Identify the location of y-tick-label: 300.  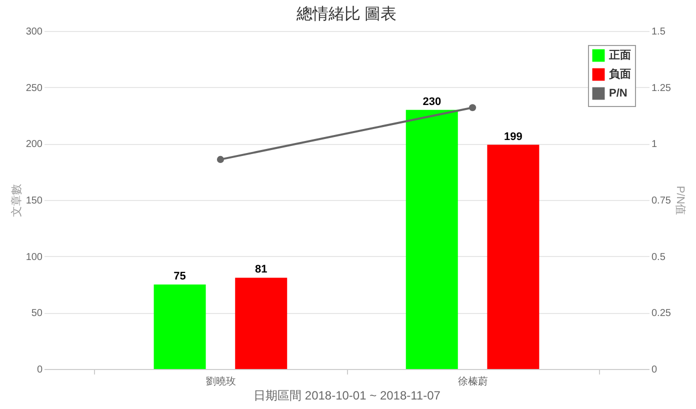
(34, 32).